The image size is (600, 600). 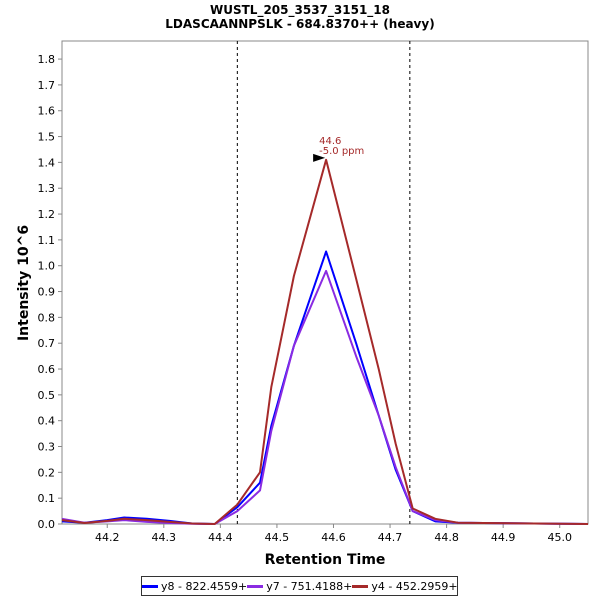 I want to click on legend-label-y8: y8 - 822.4559+, so click(x=204, y=586).